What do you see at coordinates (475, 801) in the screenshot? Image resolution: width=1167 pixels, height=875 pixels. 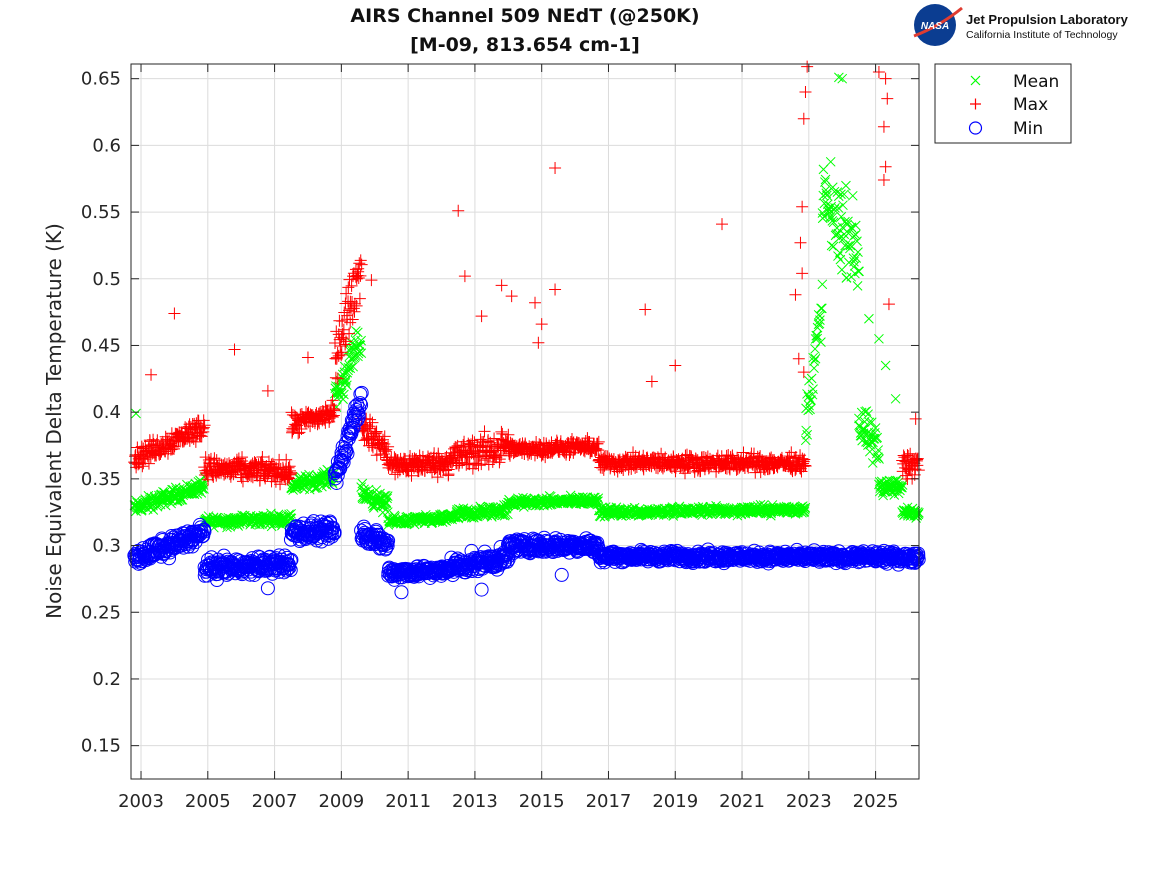 I see `x-tick-label: 2013` at bounding box center [475, 801].